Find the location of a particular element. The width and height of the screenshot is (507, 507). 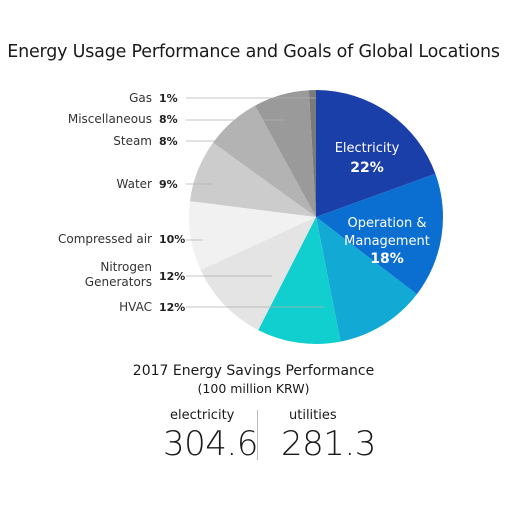

pie-slice-operation-management is located at coordinates (380, 234).